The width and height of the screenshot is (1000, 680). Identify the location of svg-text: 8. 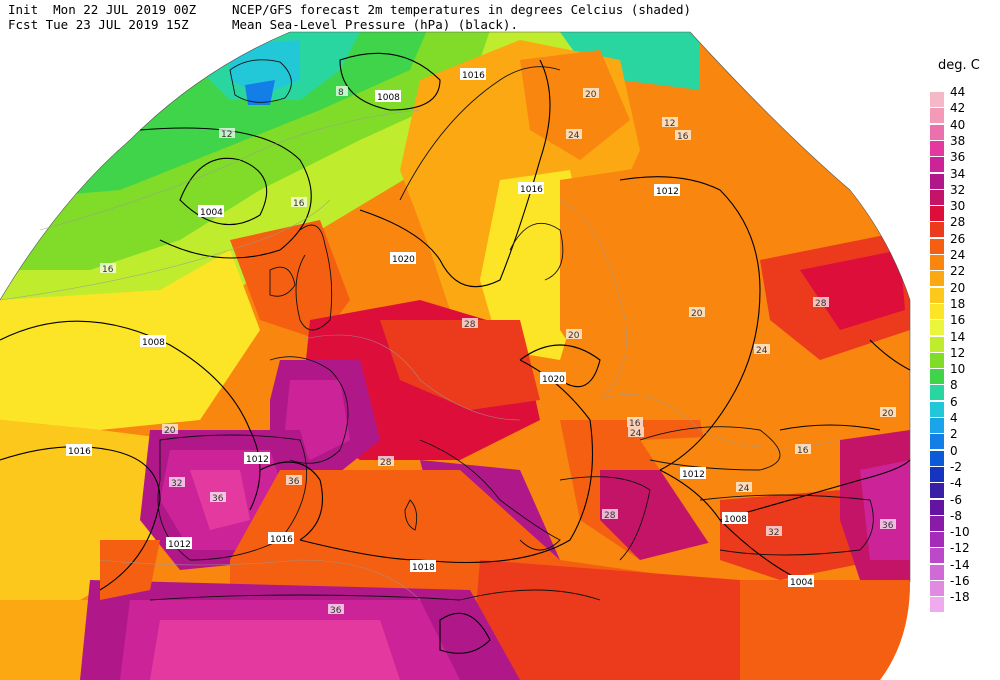
(341, 93).